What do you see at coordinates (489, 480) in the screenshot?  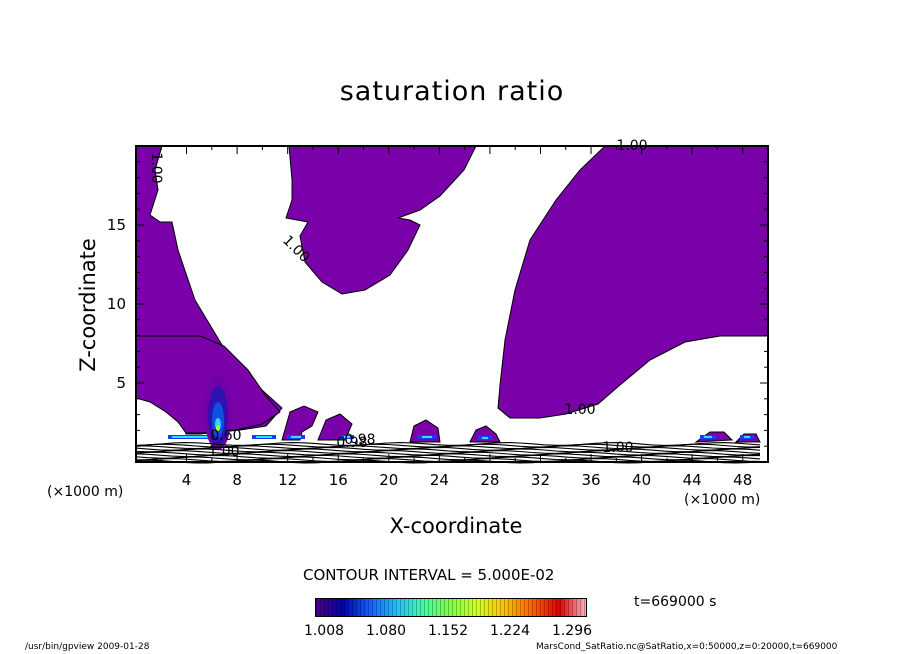 I see `x-tick-label: 28` at bounding box center [489, 480].